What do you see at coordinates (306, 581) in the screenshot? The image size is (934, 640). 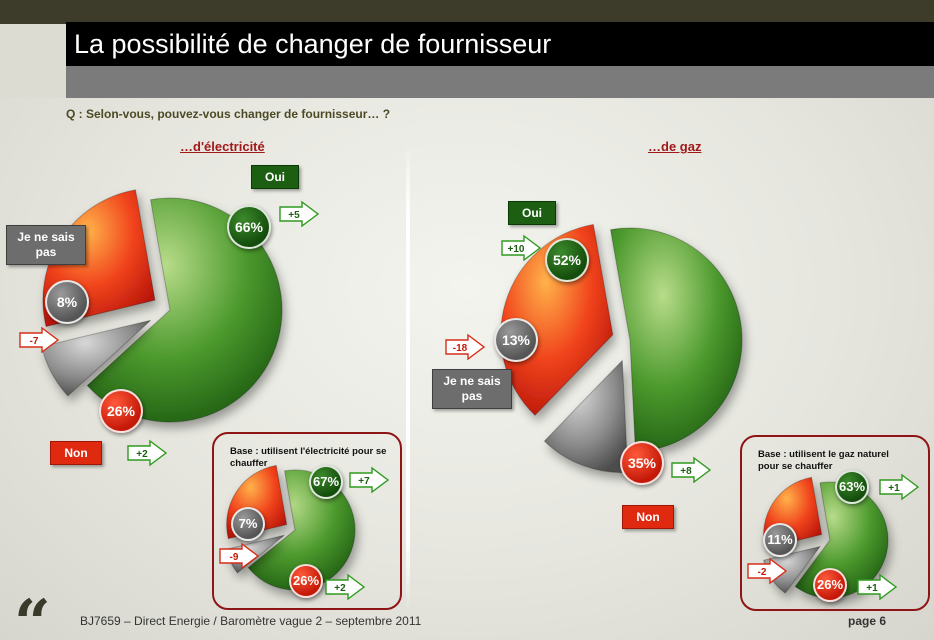 I see `value-non-electricity-heating: 26%` at bounding box center [306, 581].